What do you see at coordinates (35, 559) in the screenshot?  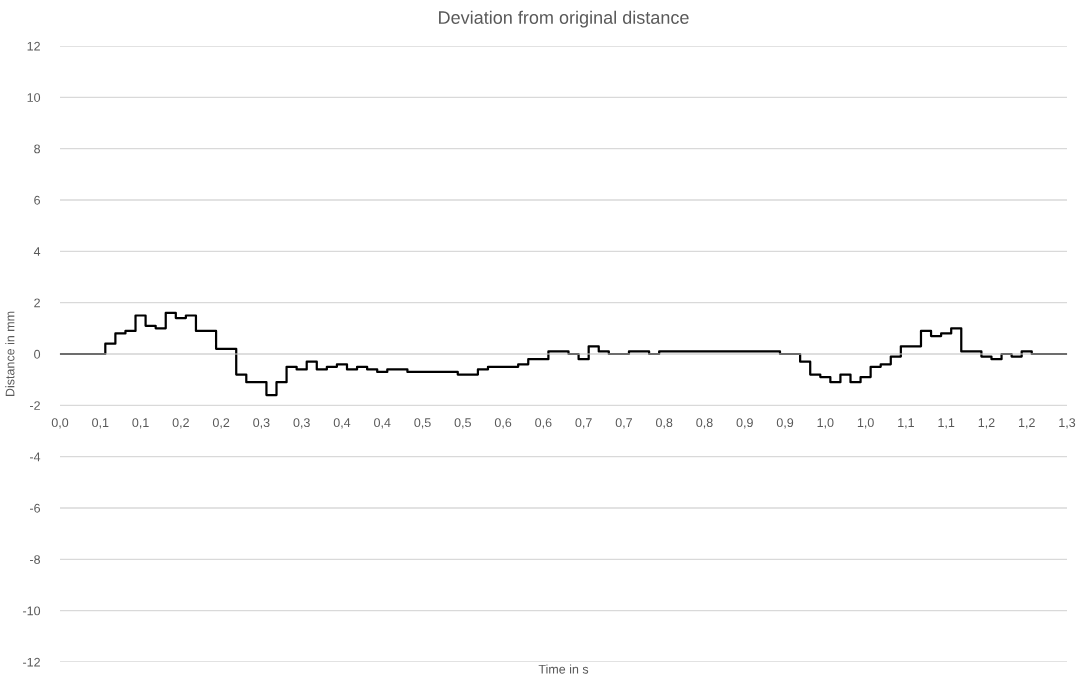 I see `y-tick-label: -8` at bounding box center [35, 559].